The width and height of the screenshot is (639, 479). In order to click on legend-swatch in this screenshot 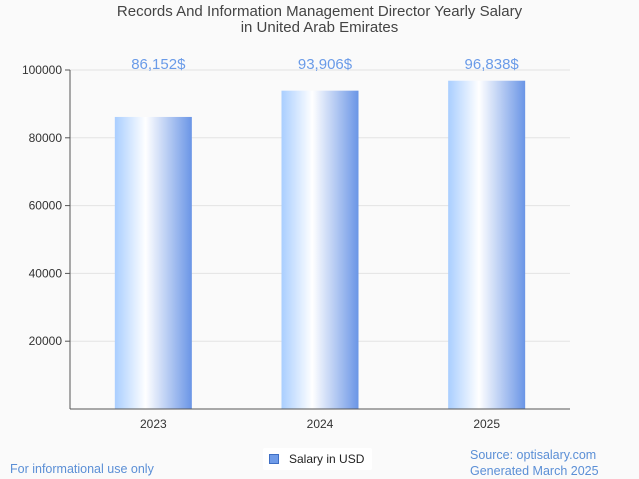, I will do `click(274, 459)`.